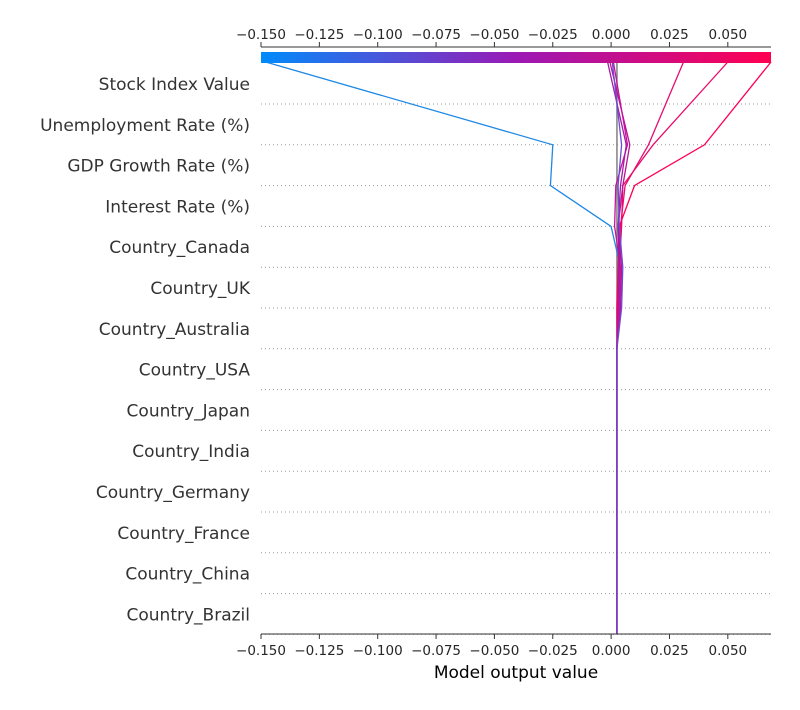 The image size is (800, 710). Describe the element at coordinates (145, 126) in the screenshot. I see `feature-label: Unemployment Rate (%)` at that location.